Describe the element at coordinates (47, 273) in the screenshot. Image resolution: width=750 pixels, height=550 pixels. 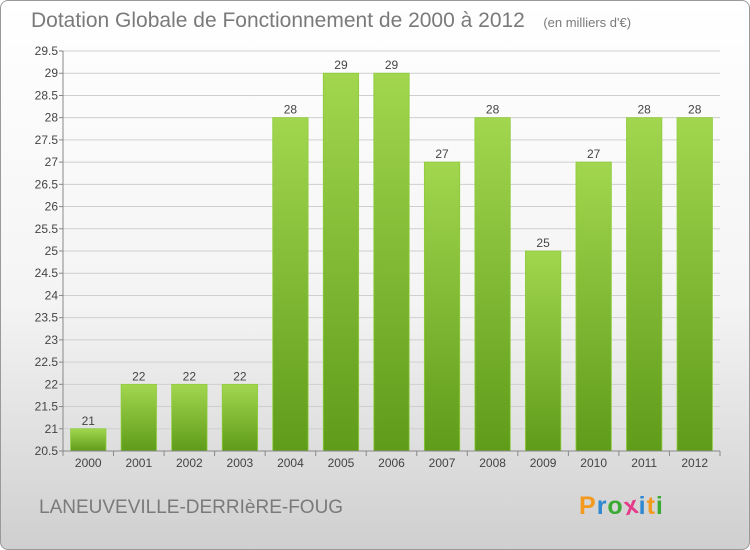
I see `y-tick-label: 24.5` at that location.